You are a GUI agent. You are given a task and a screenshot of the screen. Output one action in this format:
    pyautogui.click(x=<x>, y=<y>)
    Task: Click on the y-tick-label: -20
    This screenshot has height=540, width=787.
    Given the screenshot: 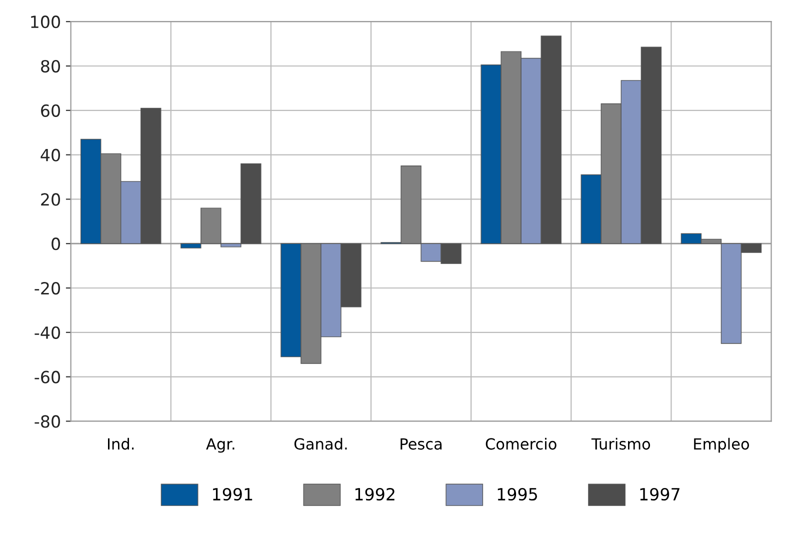 What is the action you would take?
    pyautogui.click(x=47, y=288)
    